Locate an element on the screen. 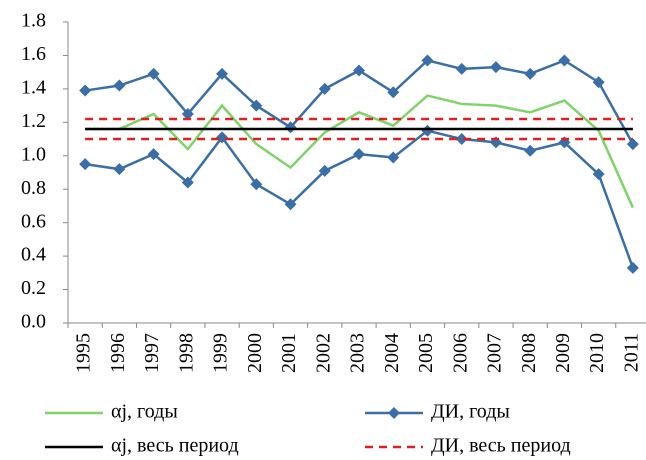  x-tick-label: 2005 is located at coordinates (426, 353).